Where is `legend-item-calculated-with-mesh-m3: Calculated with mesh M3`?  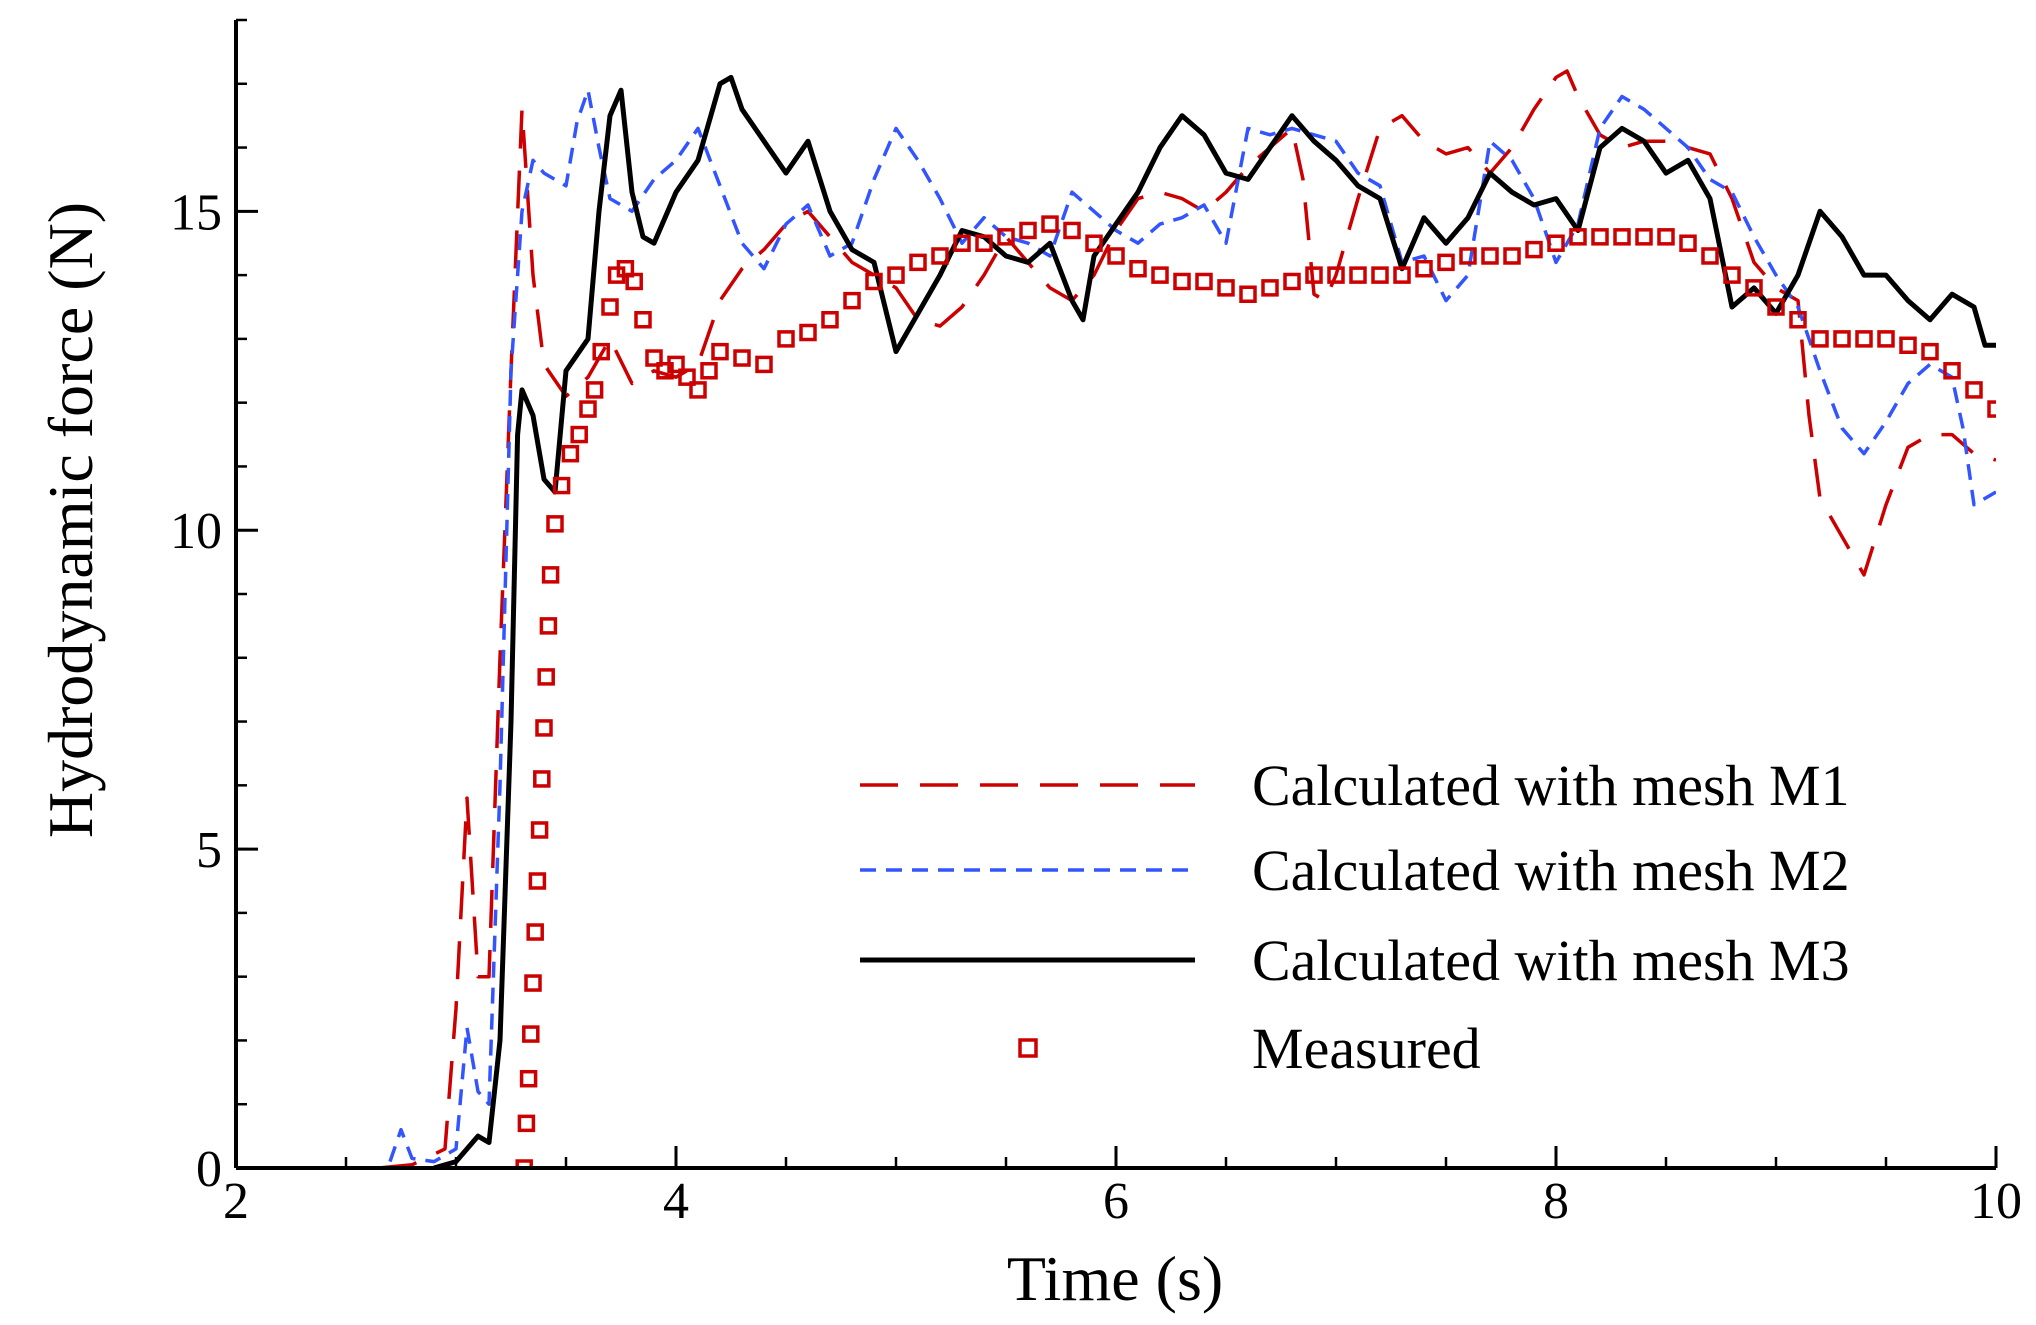
legend-item-calculated-with-mesh-m3: Calculated with mesh M3 is located at coordinates (1355, 960).